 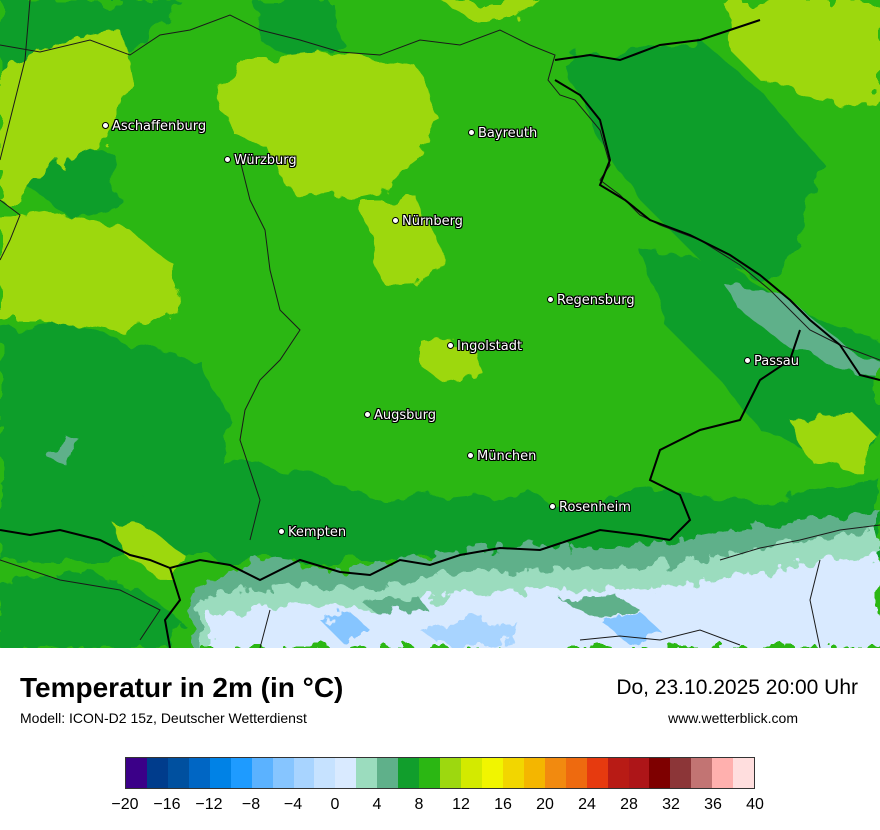 I want to click on legend-tick-label: 4, so click(x=377, y=804).